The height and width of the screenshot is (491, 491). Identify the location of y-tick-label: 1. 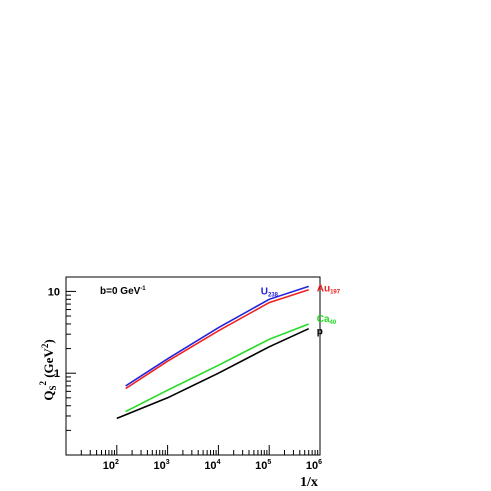
(57, 374).